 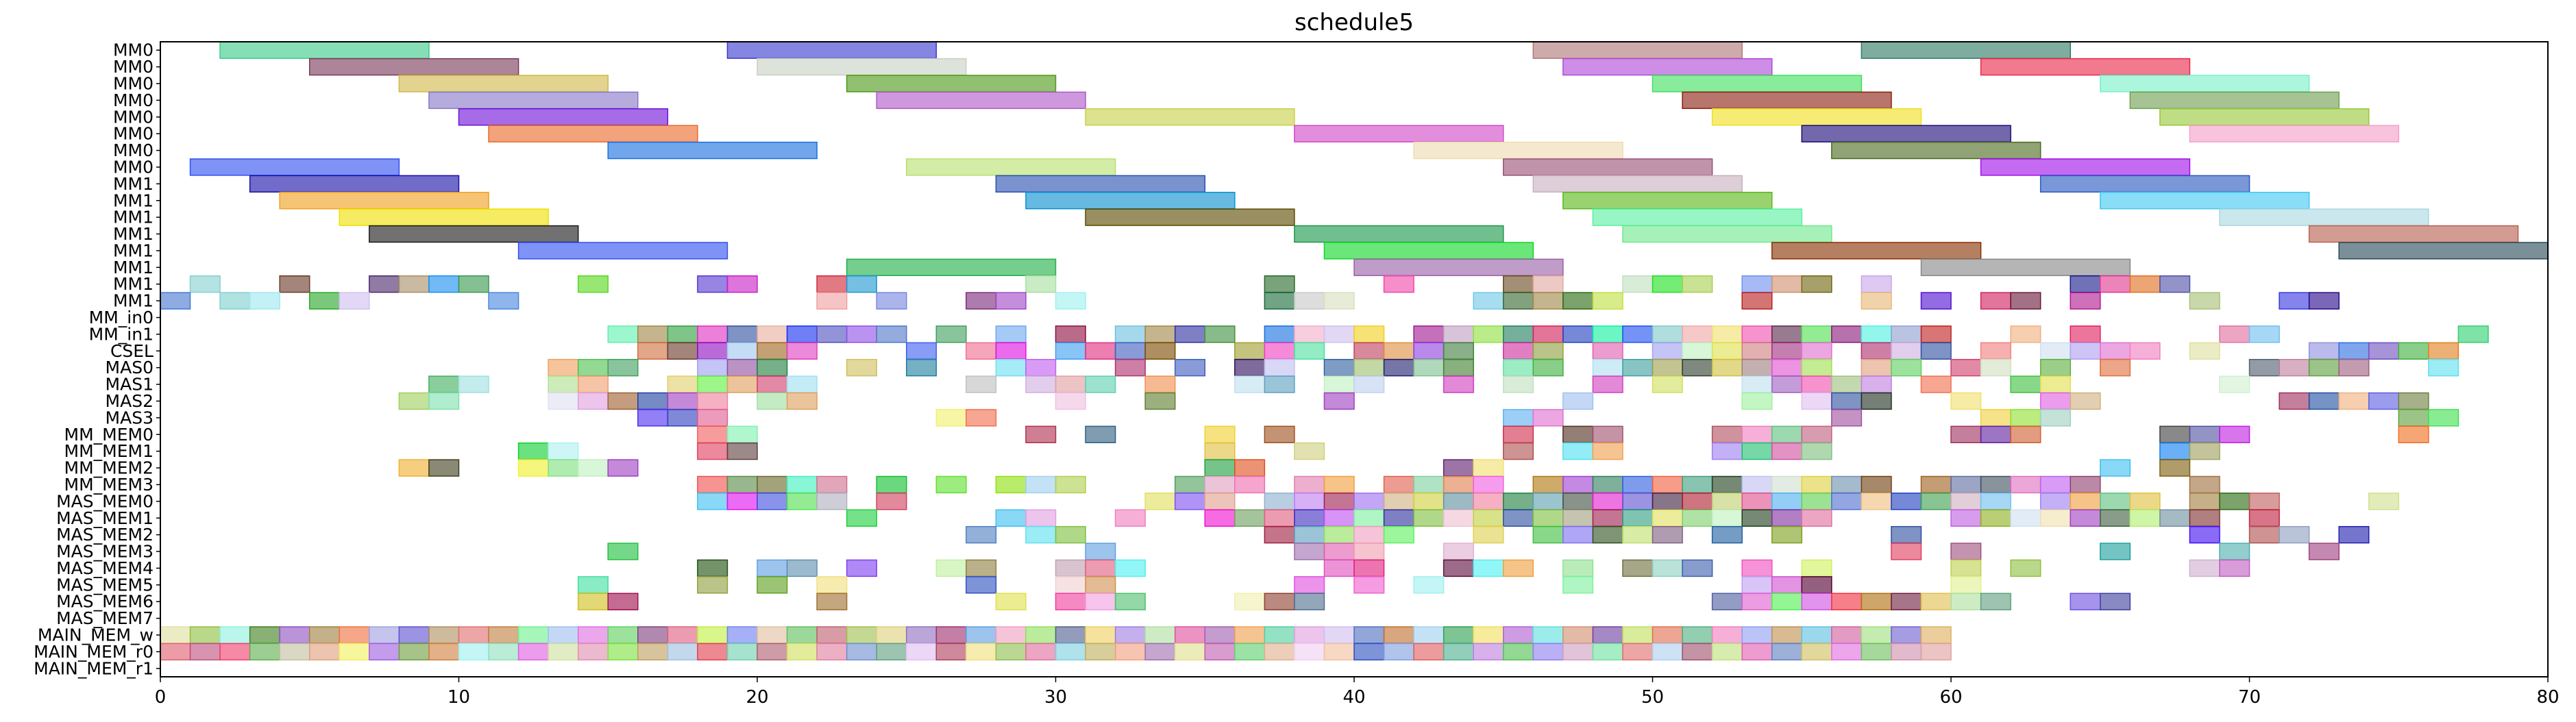 What do you see at coordinates (1056, 698) in the screenshot?
I see `x-tick-label: 30` at bounding box center [1056, 698].